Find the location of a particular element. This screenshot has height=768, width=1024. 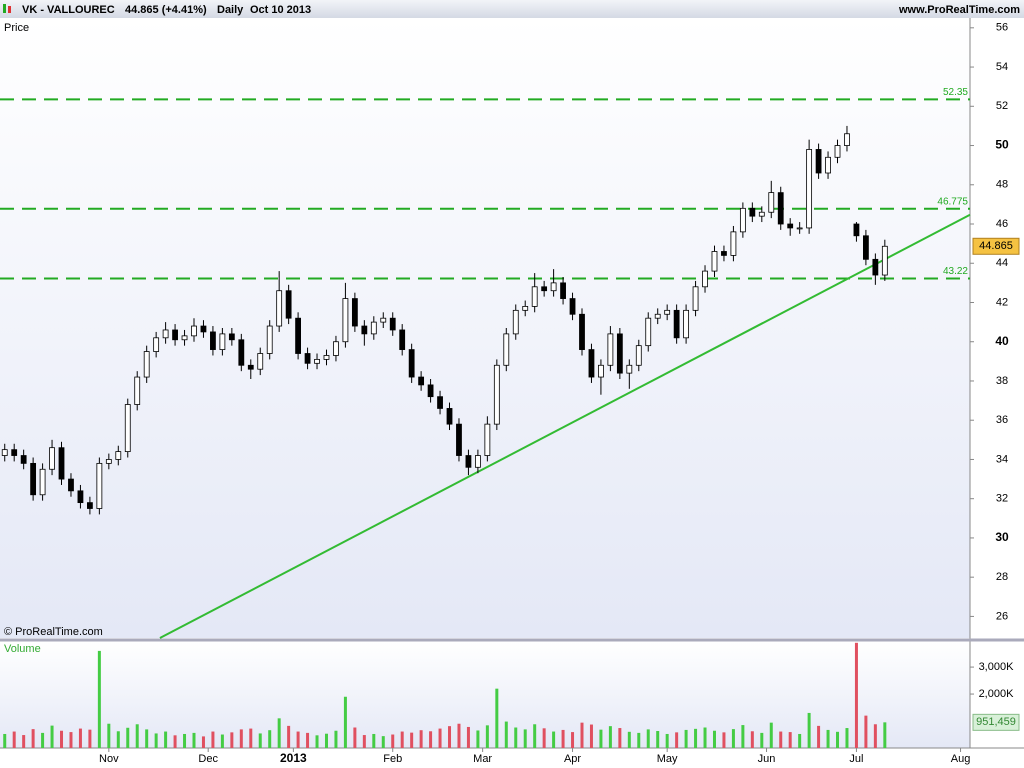

x-tick-label: 2013 is located at coordinates (293, 758).